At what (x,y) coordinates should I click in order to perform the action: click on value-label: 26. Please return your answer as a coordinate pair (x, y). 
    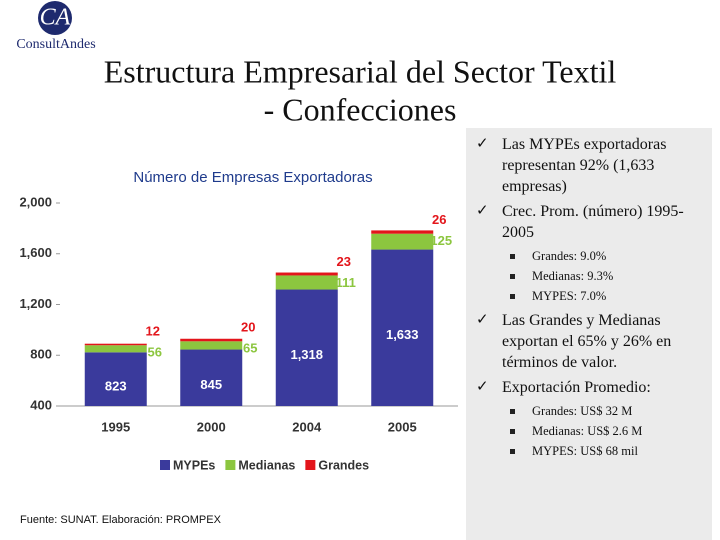
    Looking at the image, I should click on (439, 219).